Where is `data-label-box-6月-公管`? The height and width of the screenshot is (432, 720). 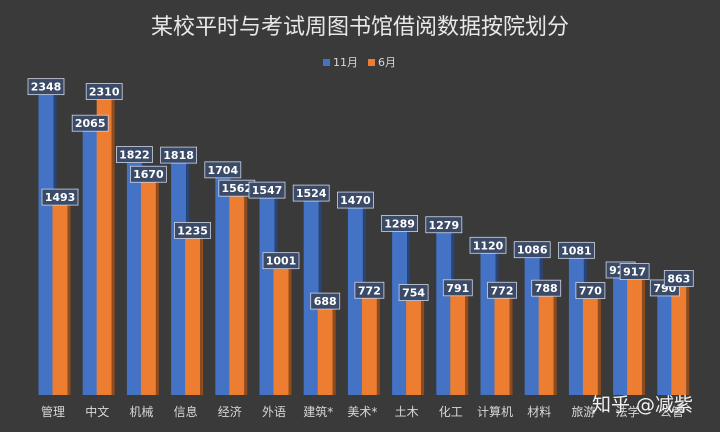 data-label-box-6月-公管 is located at coordinates (678, 278).